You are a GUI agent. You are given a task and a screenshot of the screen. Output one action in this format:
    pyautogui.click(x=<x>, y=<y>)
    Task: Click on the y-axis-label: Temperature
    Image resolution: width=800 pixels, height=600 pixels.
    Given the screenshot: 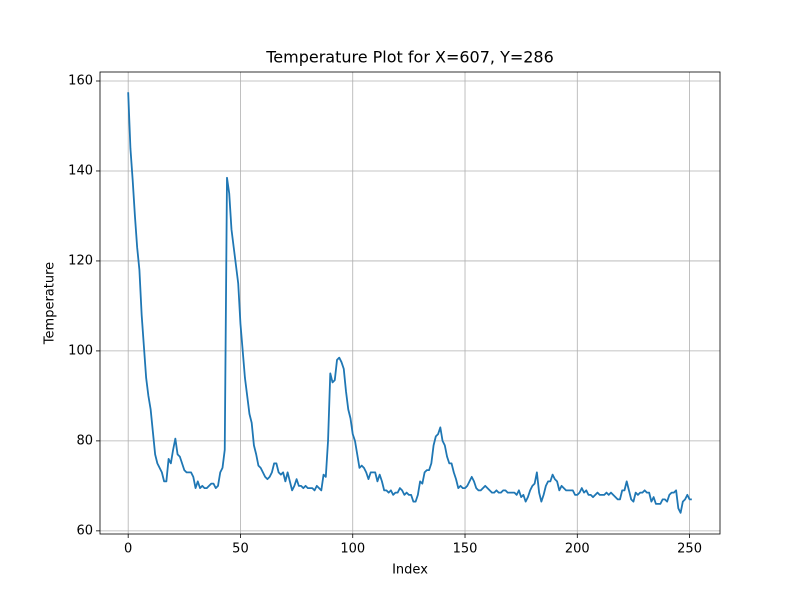 What is the action you would take?
    pyautogui.click(x=50, y=303)
    